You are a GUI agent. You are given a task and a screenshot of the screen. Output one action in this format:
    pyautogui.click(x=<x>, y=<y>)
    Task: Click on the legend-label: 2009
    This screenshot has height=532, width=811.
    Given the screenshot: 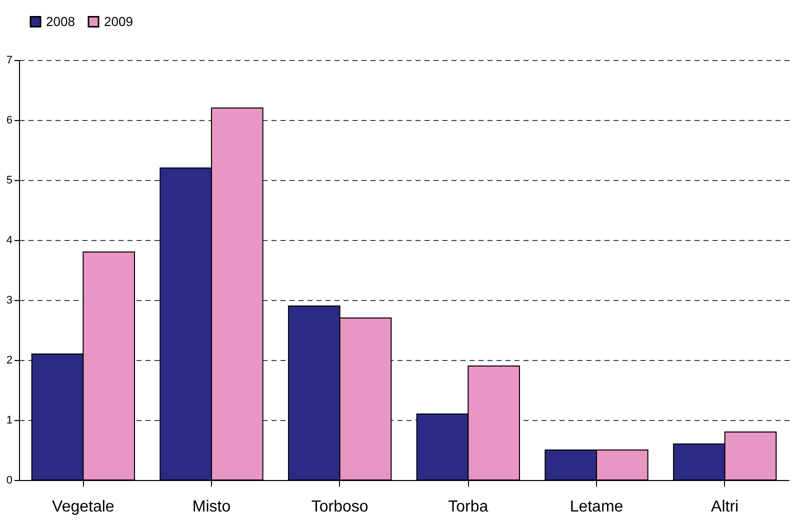 What is the action you would take?
    pyautogui.click(x=118, y=21)
    